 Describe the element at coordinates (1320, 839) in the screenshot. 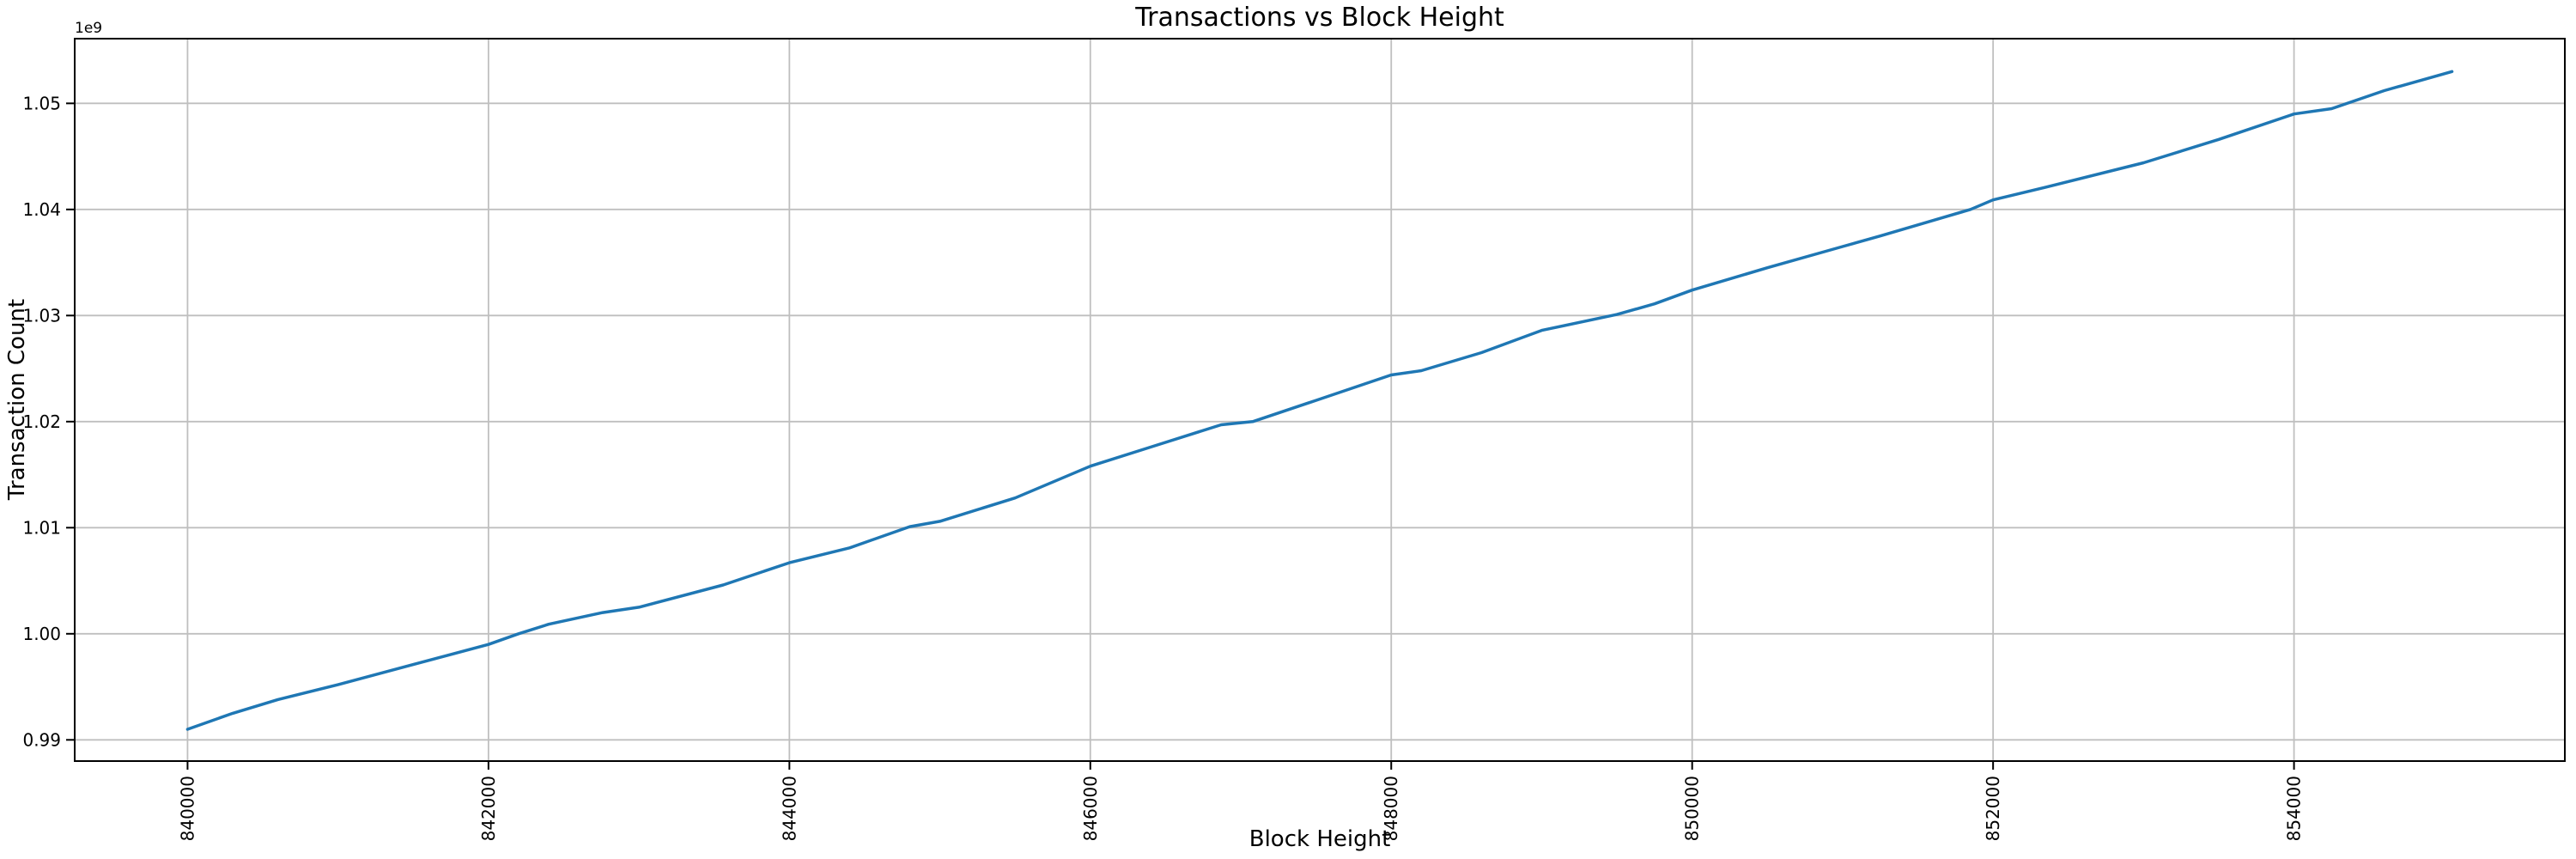

I see `x-axis-label: Block Height` at that location.